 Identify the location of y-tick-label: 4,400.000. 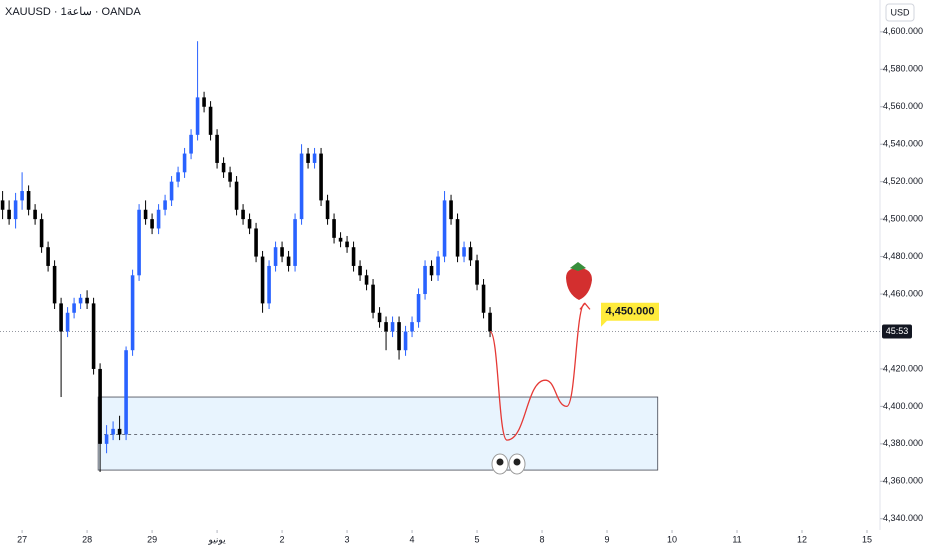
(903, 406).